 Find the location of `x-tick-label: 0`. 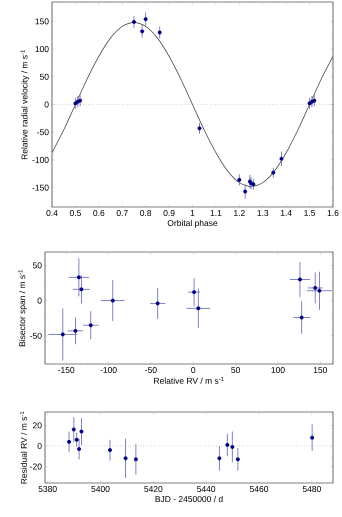

x-tick-label: 0 is located at coordinates (193, 370).